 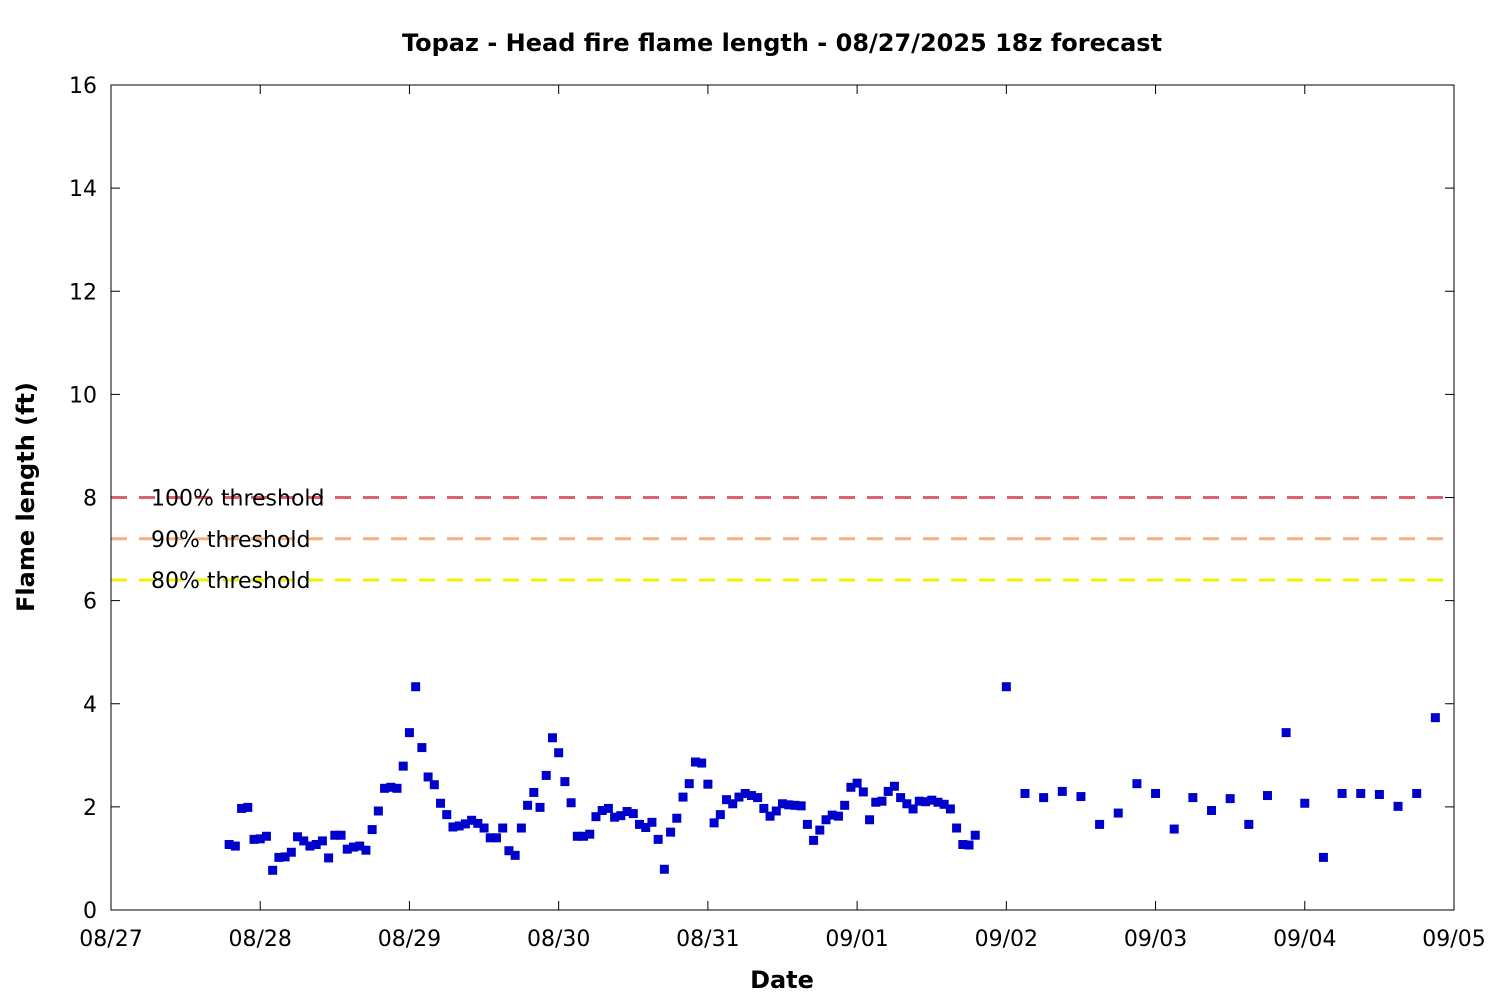 What do you see at coordinates (558, 939) in the screenshot?
I see `x-tick-label: 08/30` at bounding box center [558, 939].